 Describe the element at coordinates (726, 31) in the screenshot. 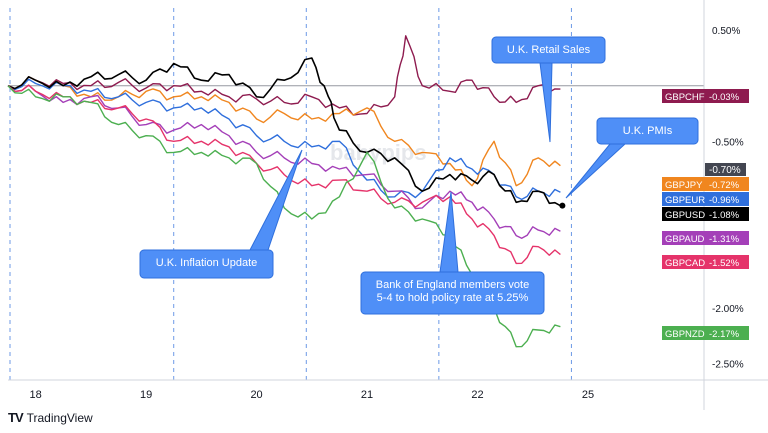

I see `y-tick-label: 0.50%` at that location.